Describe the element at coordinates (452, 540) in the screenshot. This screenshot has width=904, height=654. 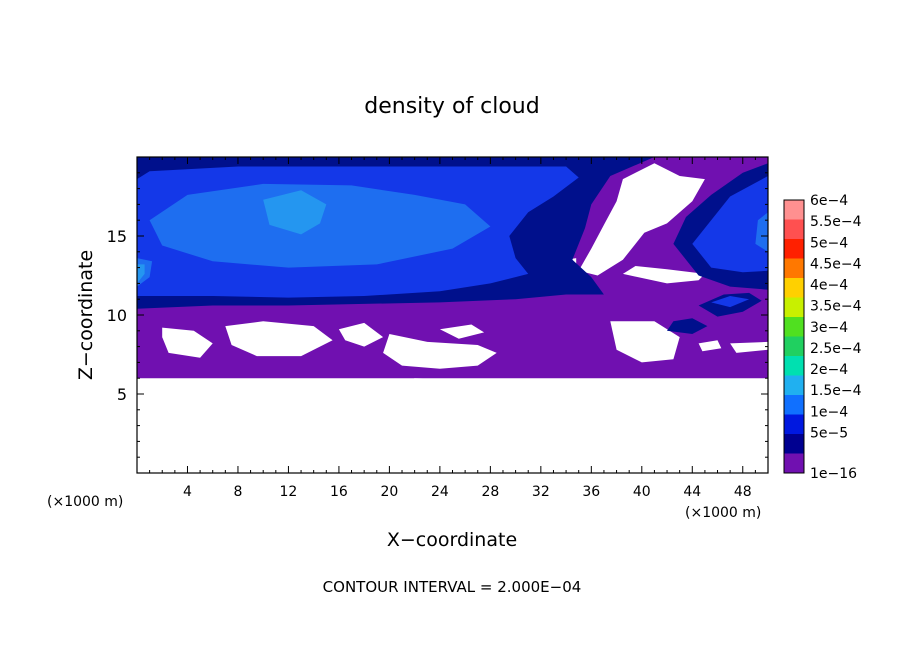
I see `x-axis-label: X−coordinate` at that location.